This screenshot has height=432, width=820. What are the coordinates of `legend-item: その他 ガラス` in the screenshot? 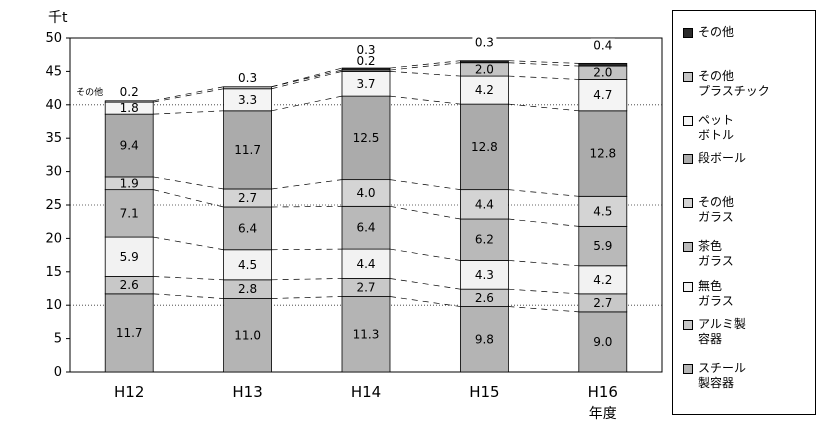 It's located at (708, 210).